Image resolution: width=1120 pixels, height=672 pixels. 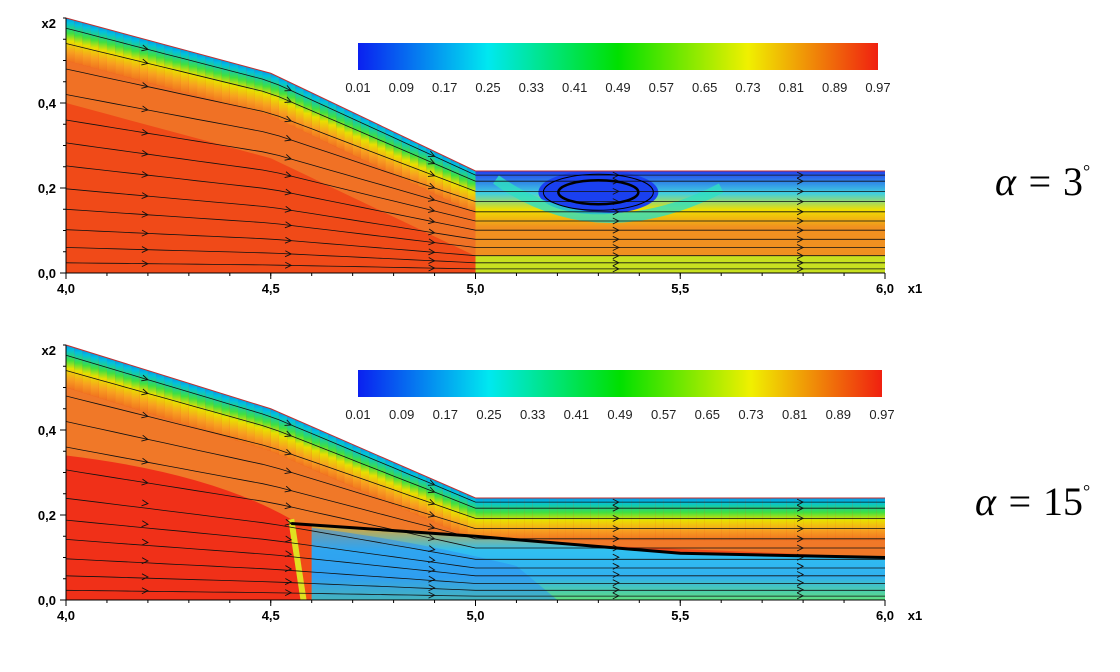 What do you see at coordinates (663, 414) in the screenshot?
I see `colorbar-tick-label: 0.57` at bounding box center [663, 414].